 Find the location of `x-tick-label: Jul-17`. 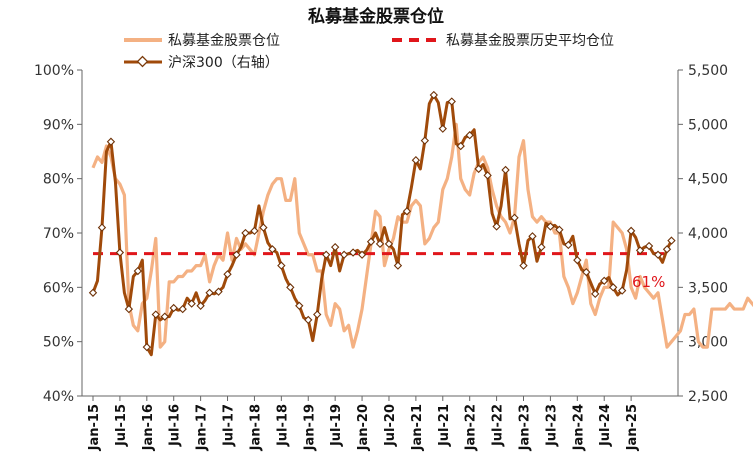

x-tick-label: Jul-17 is located at coordinates (229, 425).